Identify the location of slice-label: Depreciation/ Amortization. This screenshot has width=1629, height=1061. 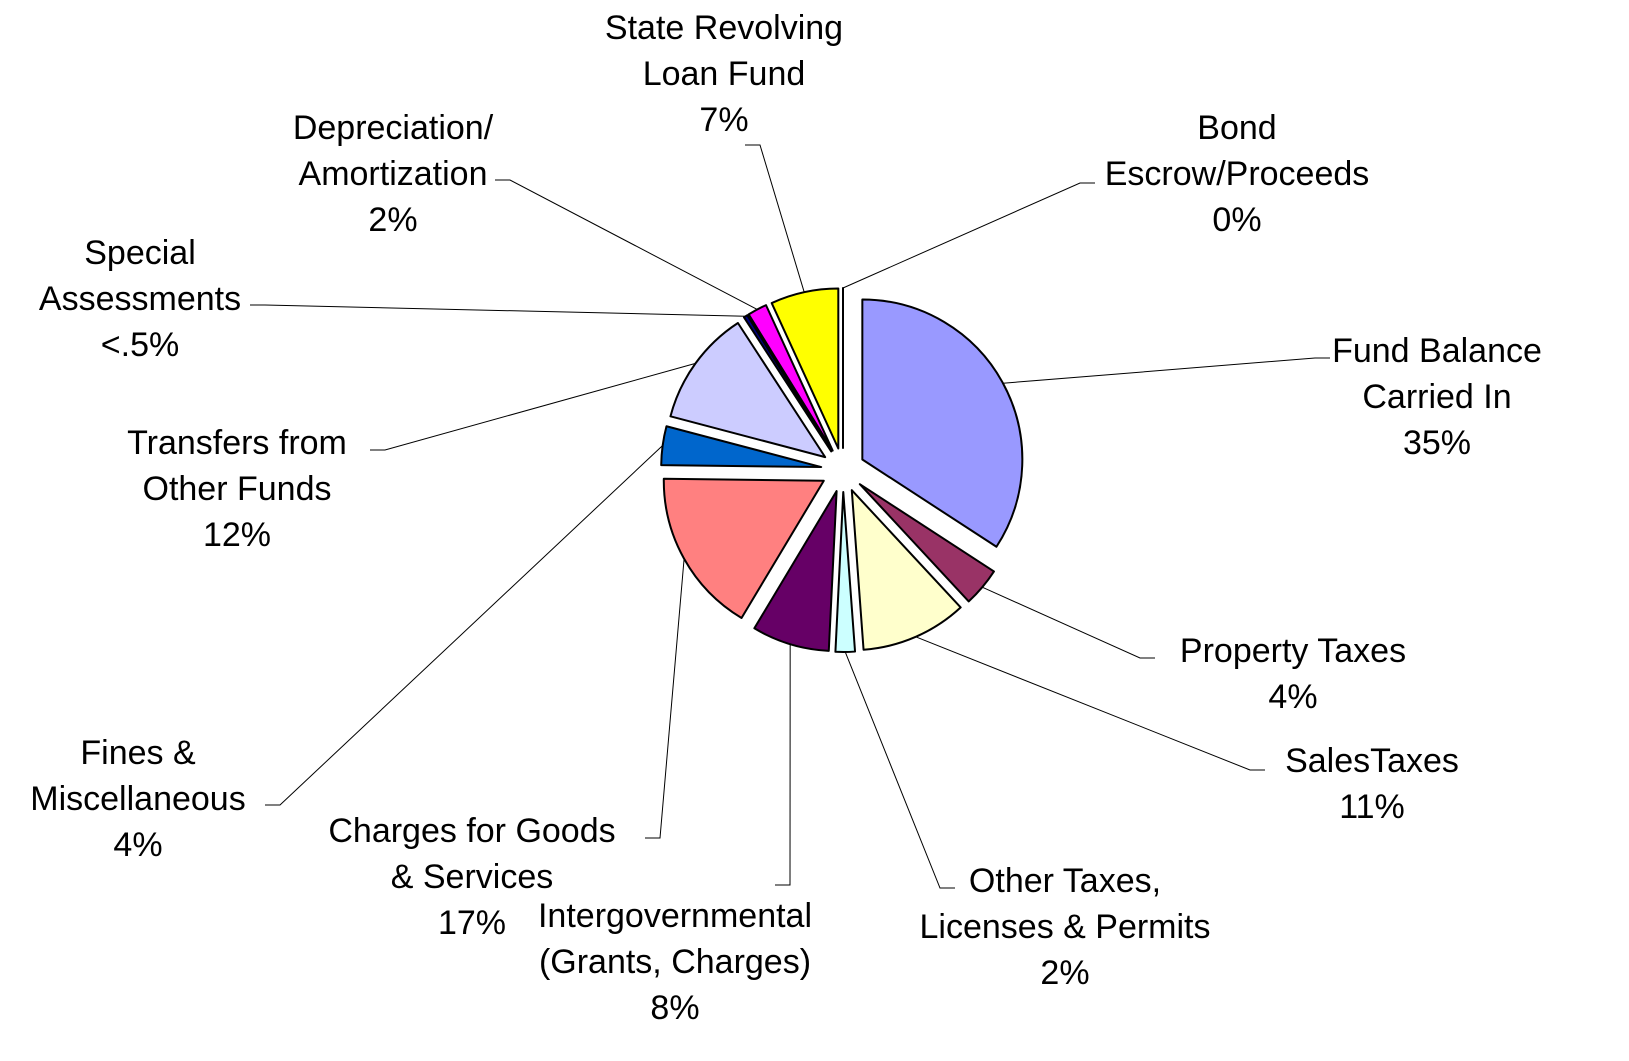
(393, 151).